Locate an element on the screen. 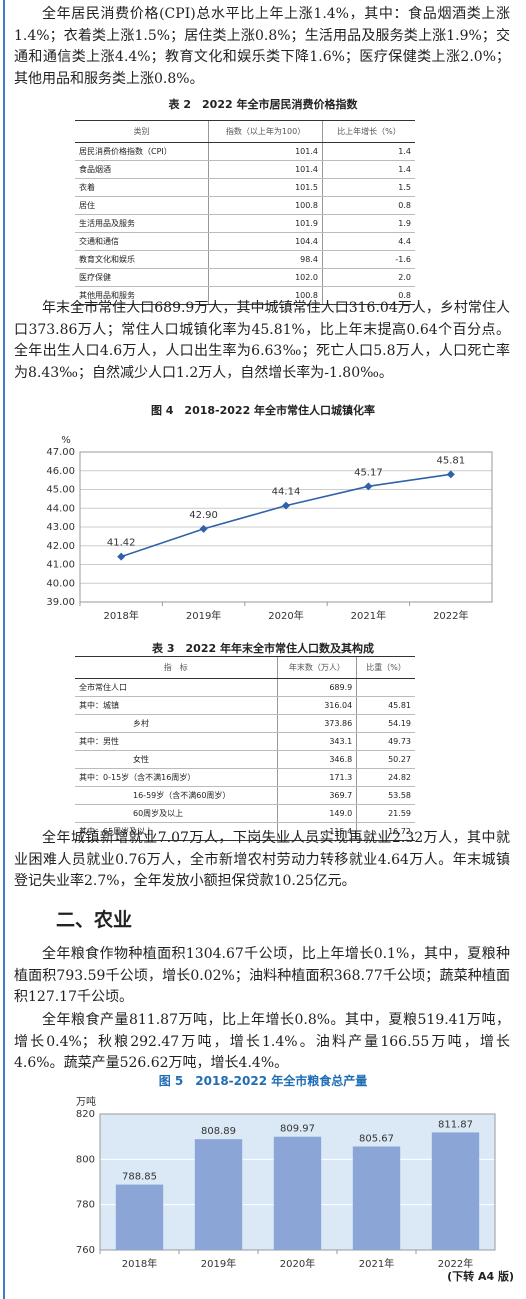 This screenshot has height=1299, width=526. table-cell: 居住 is located at coordinates (142, 205).